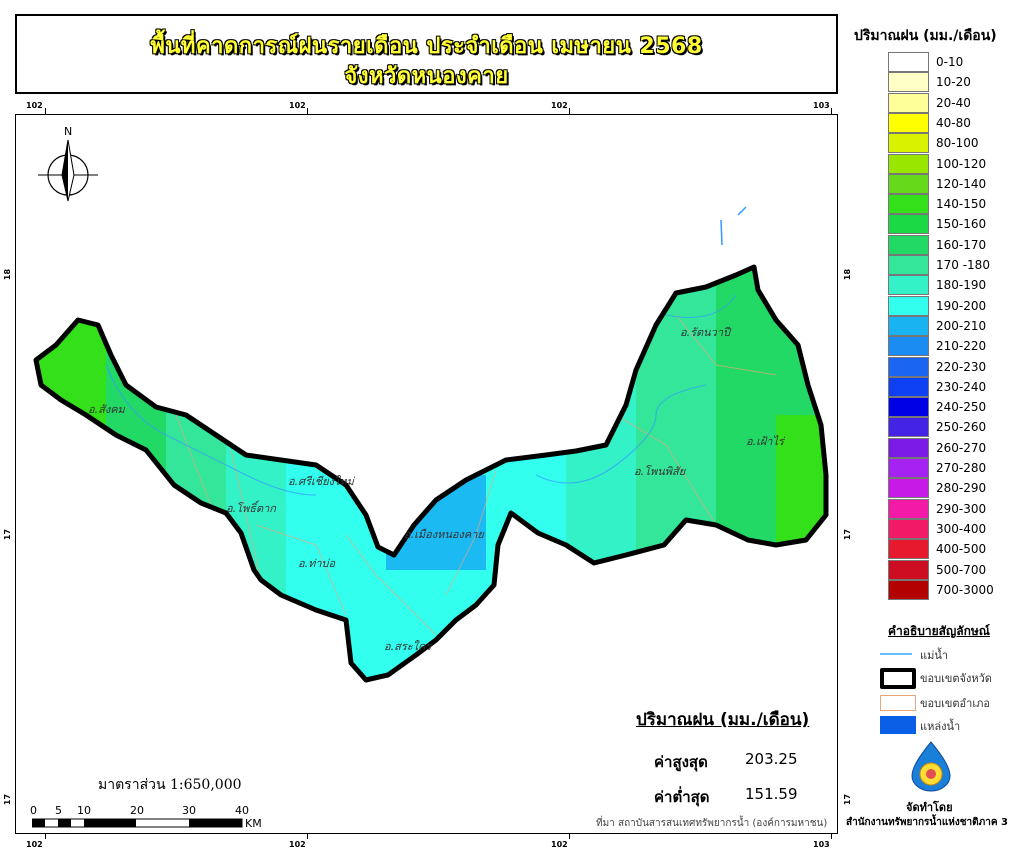 The width and height of the screenshot is (1024, 853). I want to click on legend-label: 290-300, so click(961, 508).